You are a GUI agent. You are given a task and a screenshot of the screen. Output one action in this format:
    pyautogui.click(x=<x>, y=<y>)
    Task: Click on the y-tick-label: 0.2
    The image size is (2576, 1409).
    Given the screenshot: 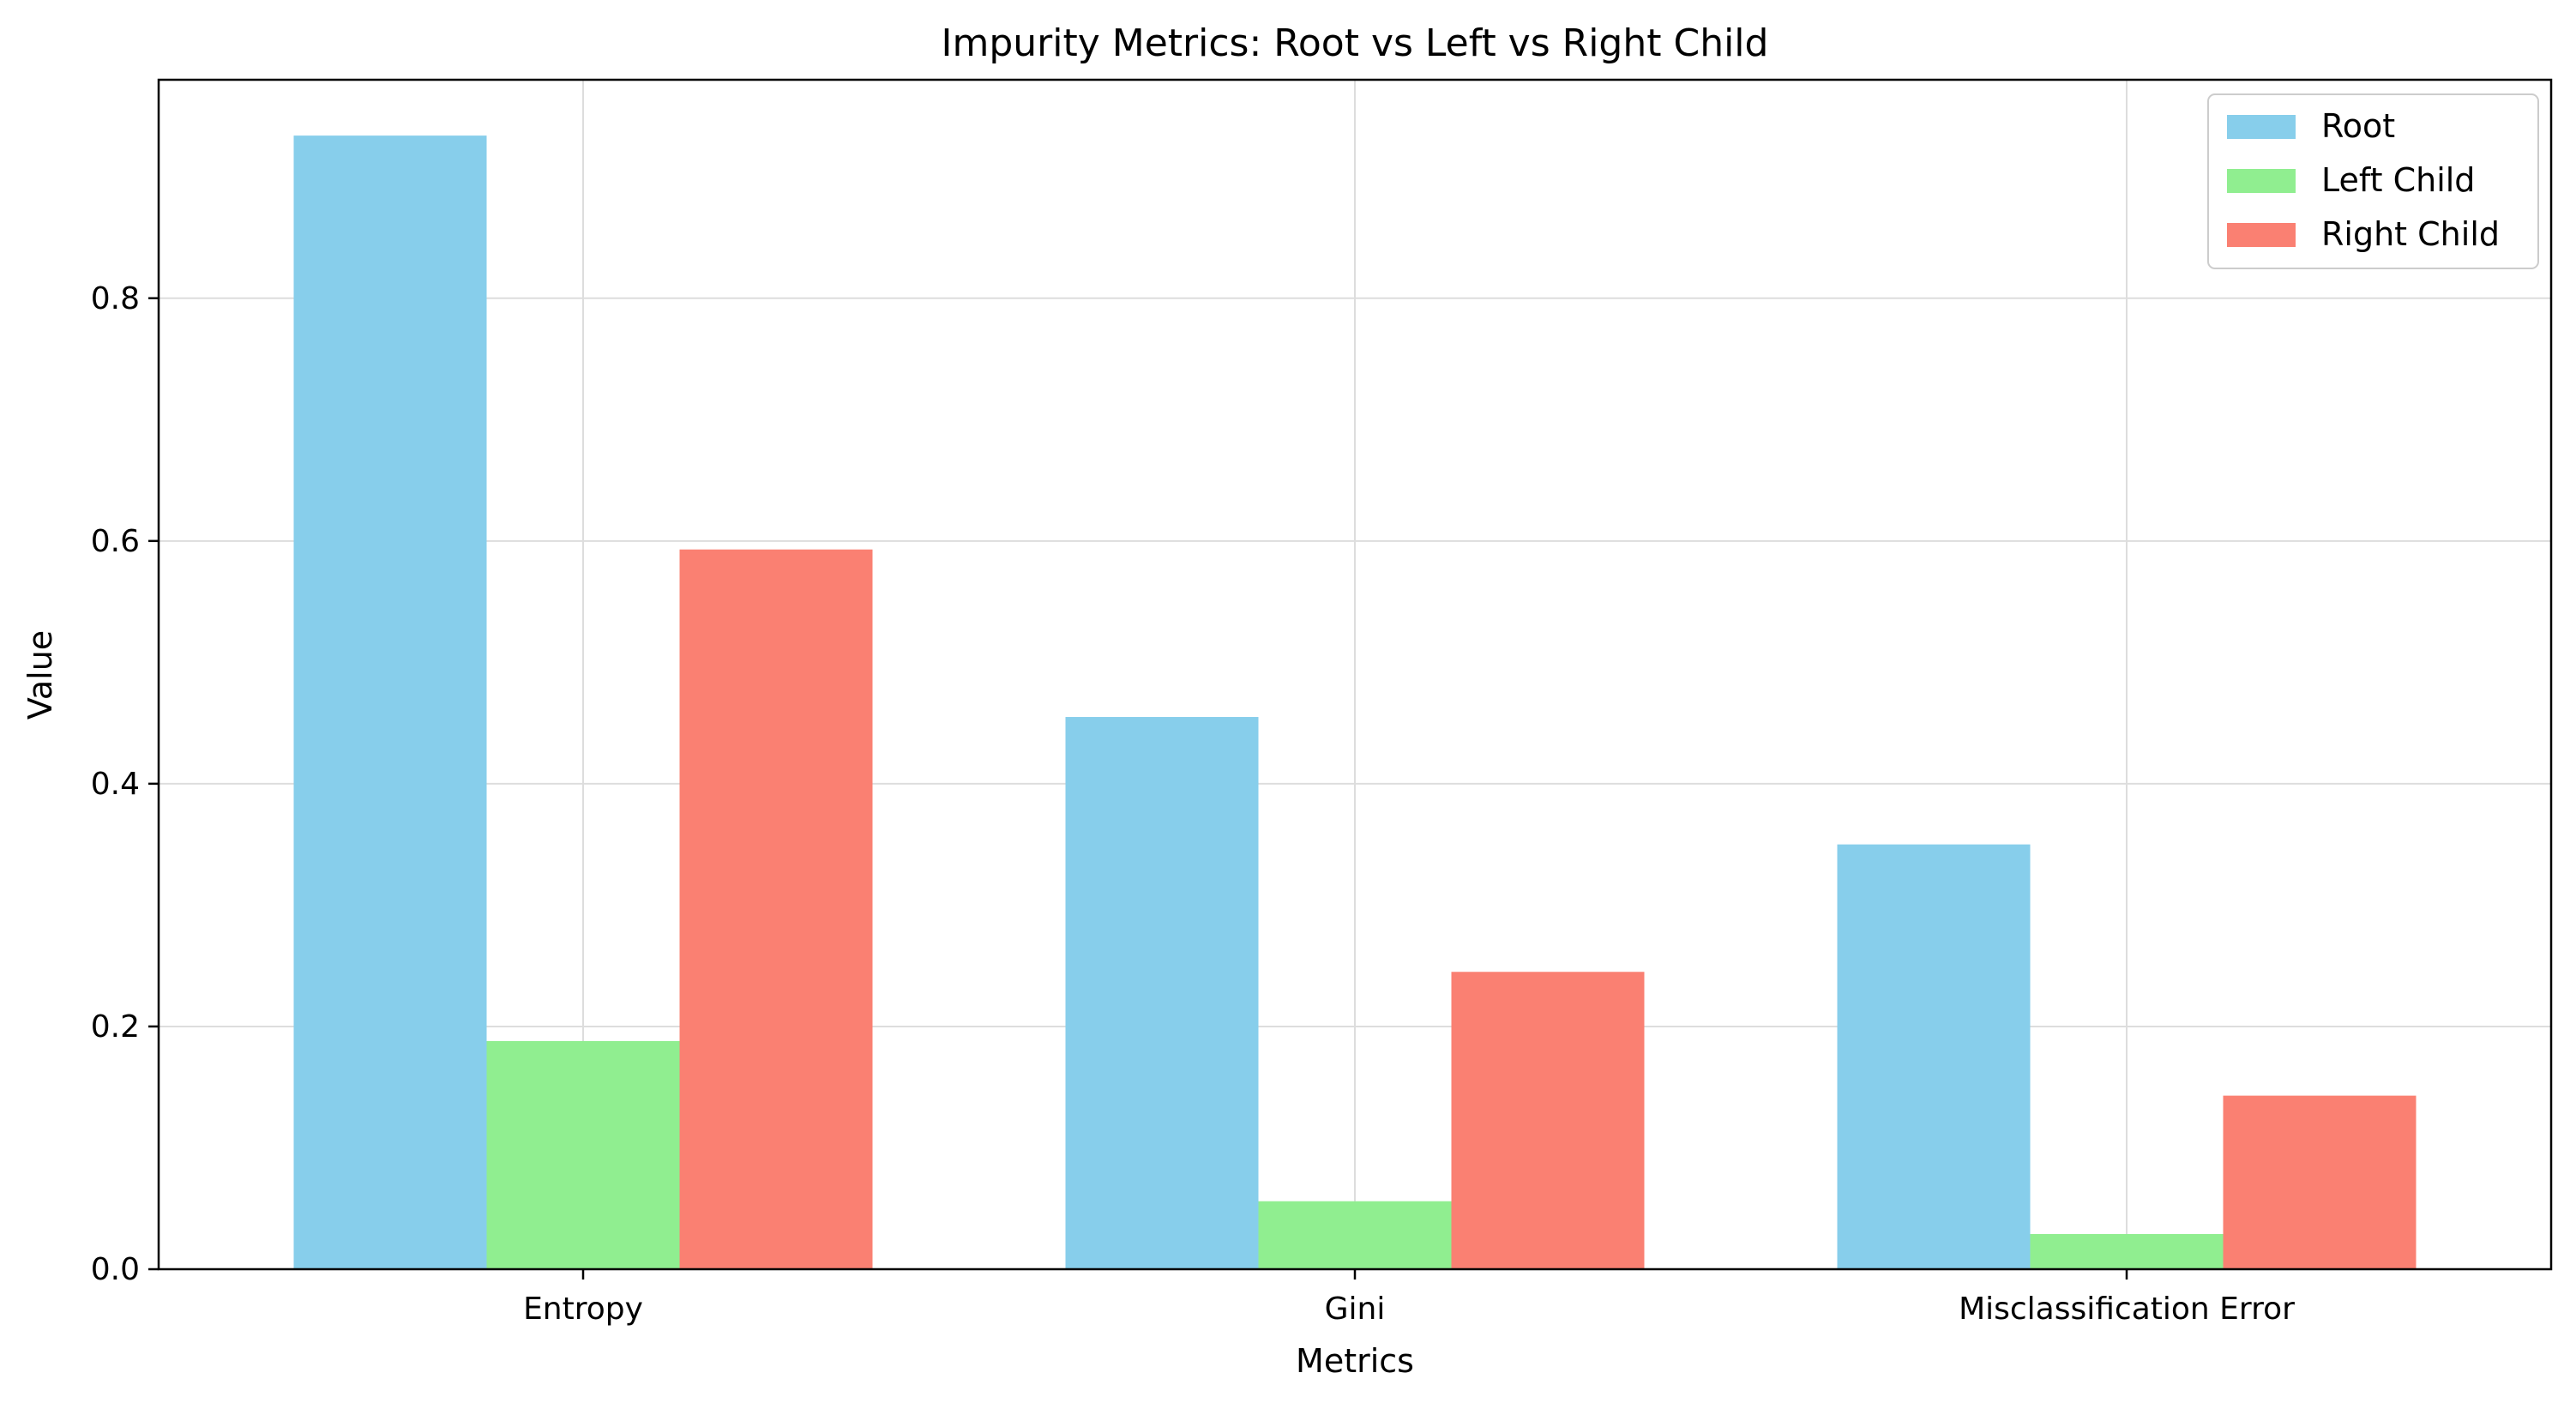 What is the action you would take?
    pyautogui.click(x=115, y=1027)
    